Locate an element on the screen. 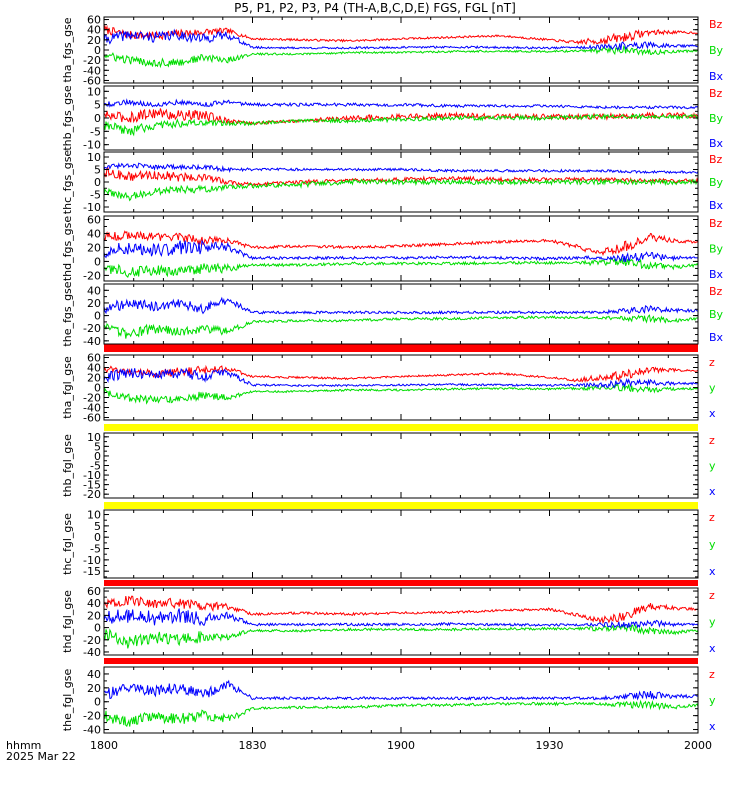 The width and height of the screenshot is (750, 800). y-axis-label-panel-5: the_fgs_gse is located at coordinates (67, 313).